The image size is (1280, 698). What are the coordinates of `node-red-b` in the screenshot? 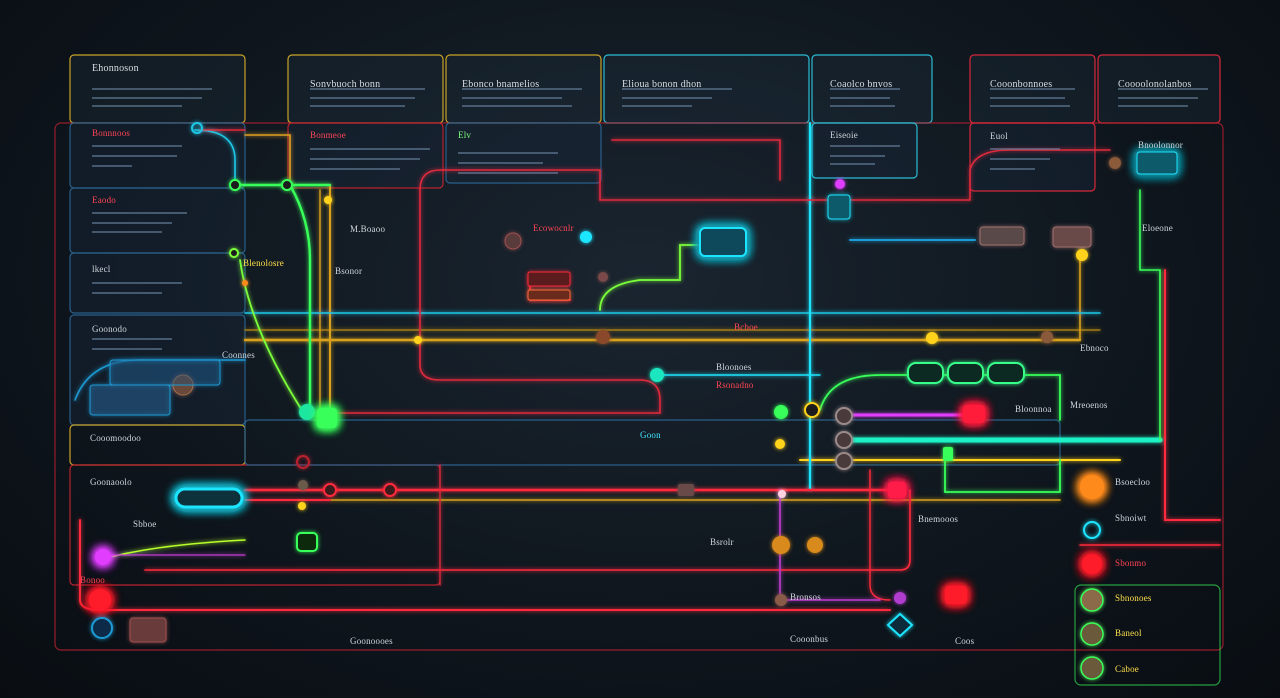 It's located at (390, 490).